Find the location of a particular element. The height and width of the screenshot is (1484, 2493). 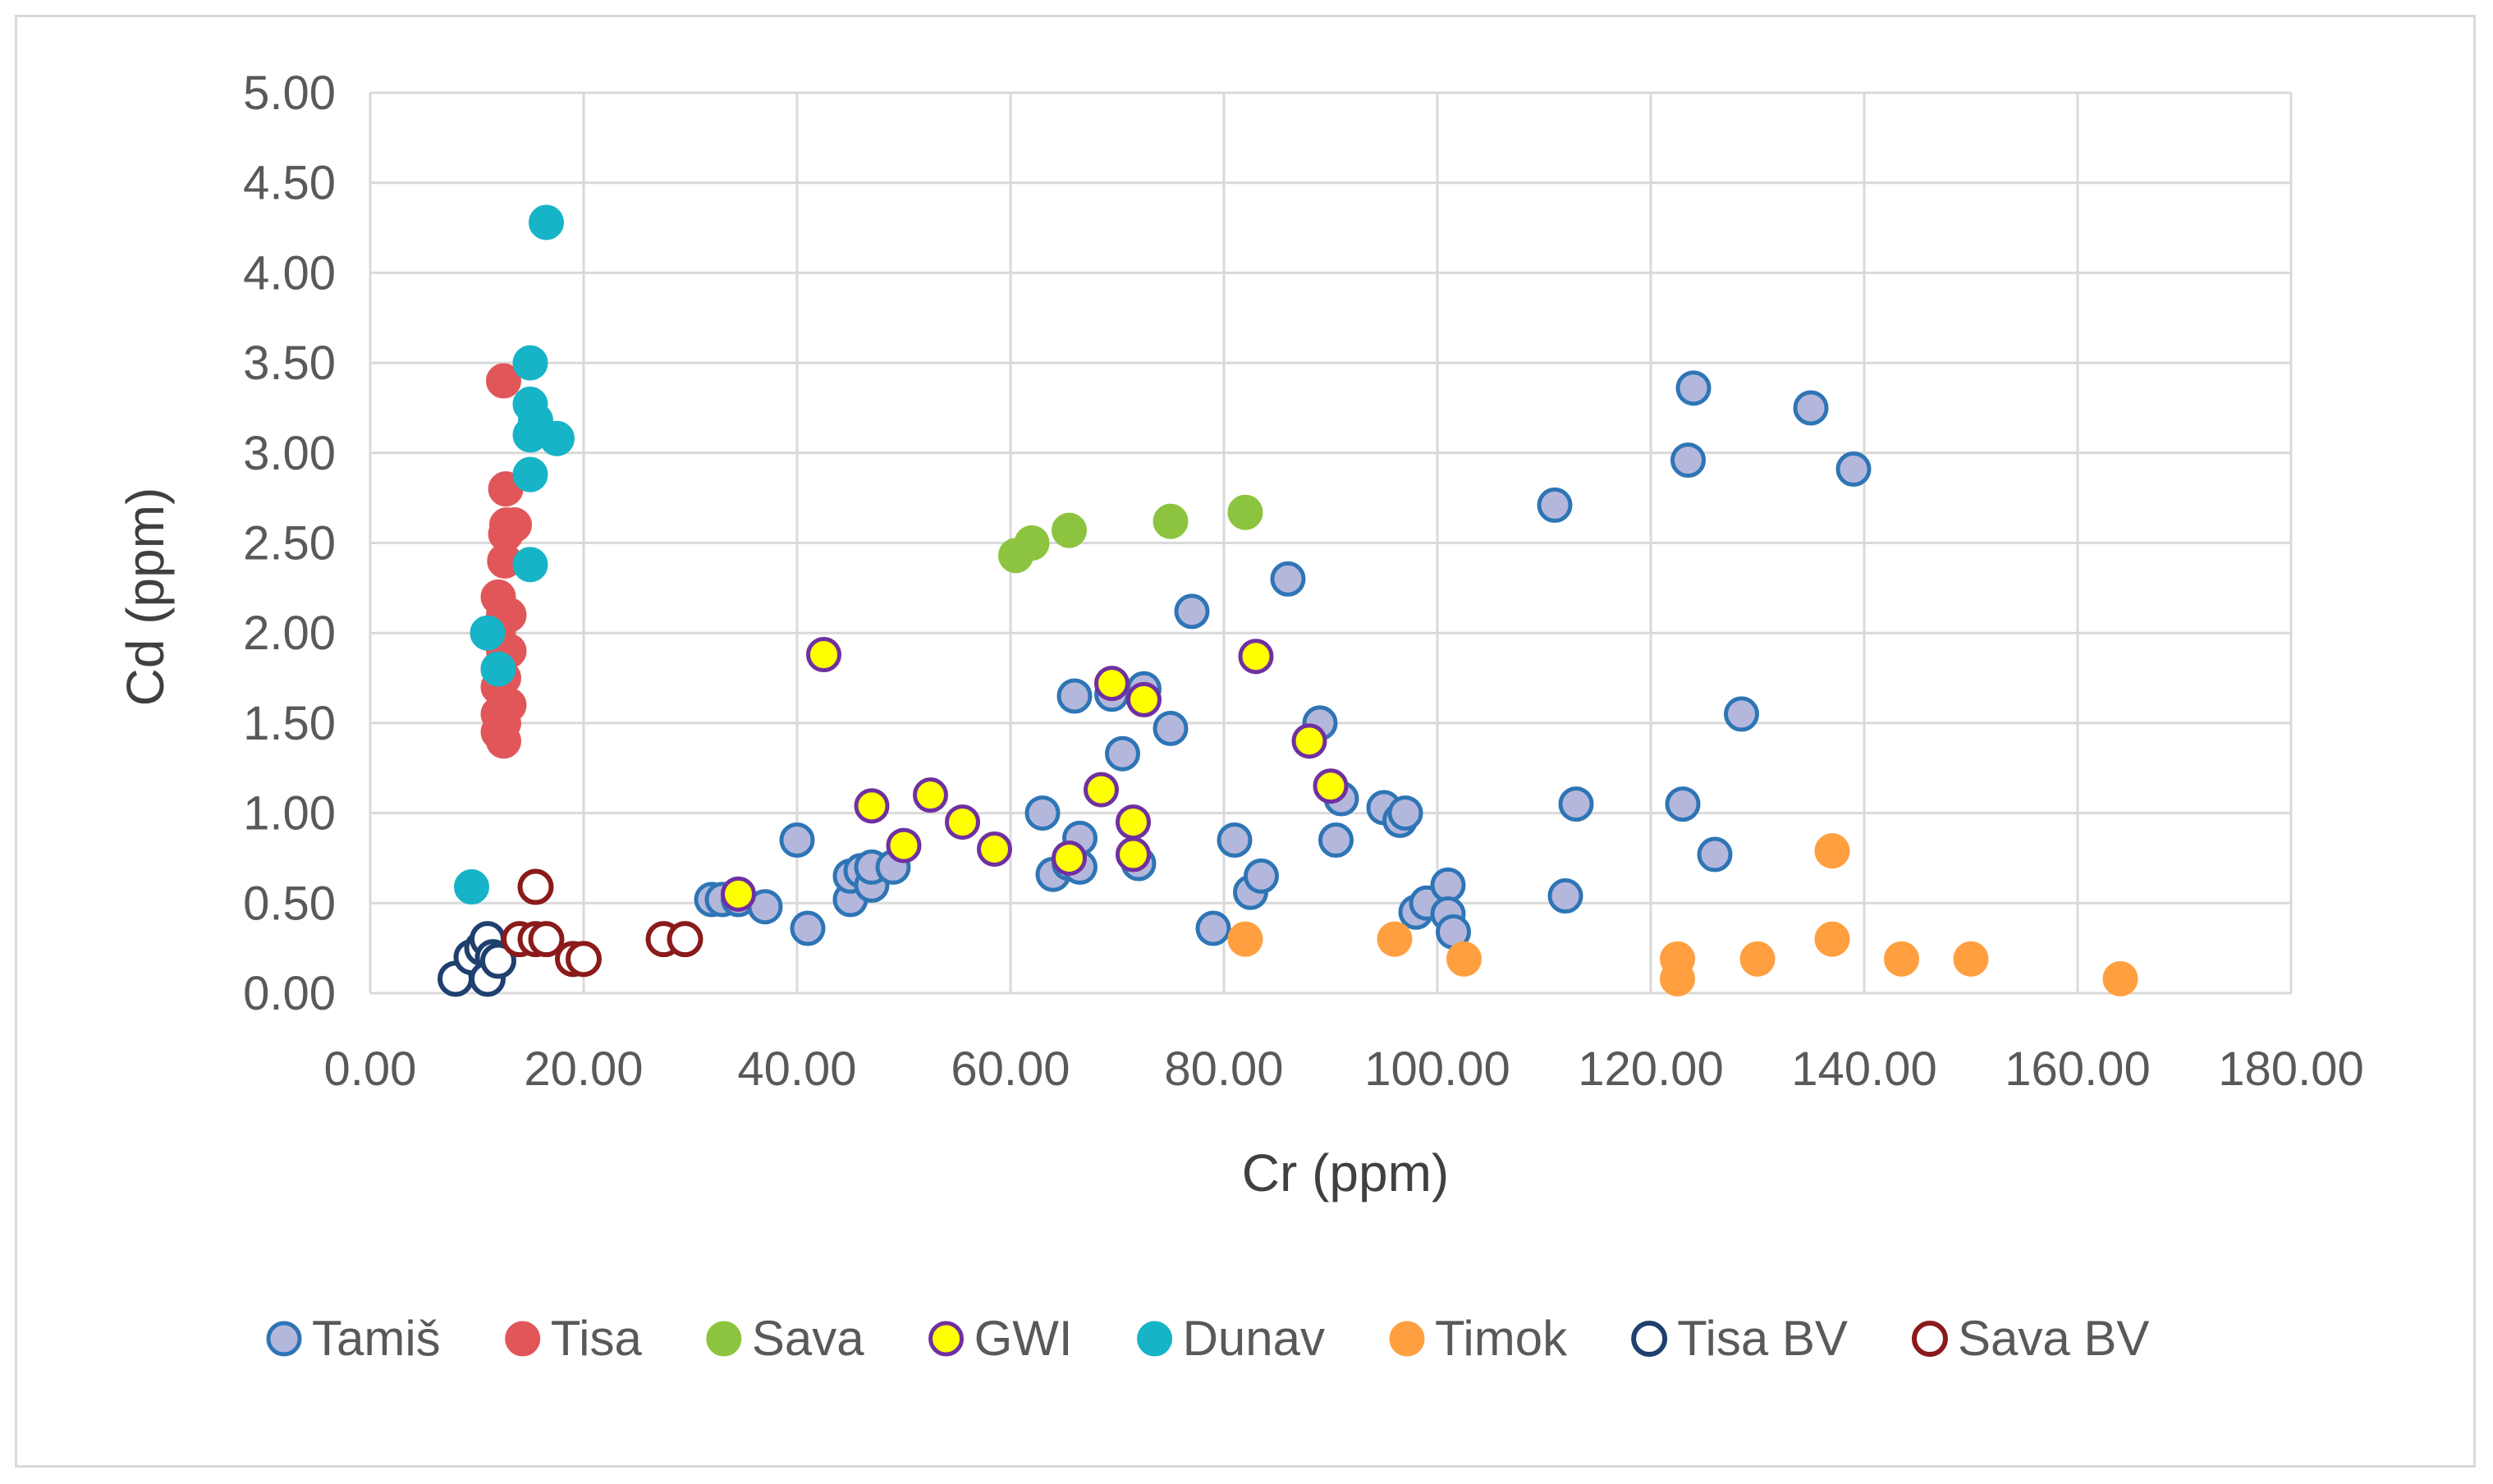

y-tick-label: 2.00 is located at coordinates (289, 633).